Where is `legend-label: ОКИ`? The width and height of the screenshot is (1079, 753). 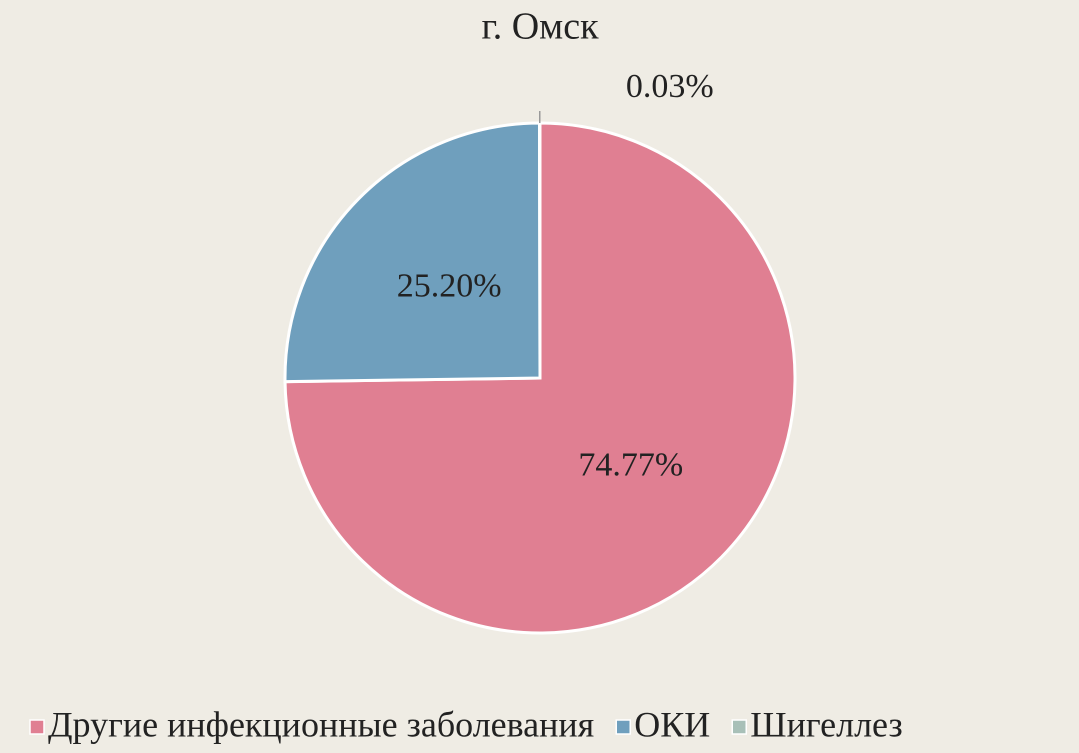 legend-label: ОКИ is located at coordinates (672, 724).